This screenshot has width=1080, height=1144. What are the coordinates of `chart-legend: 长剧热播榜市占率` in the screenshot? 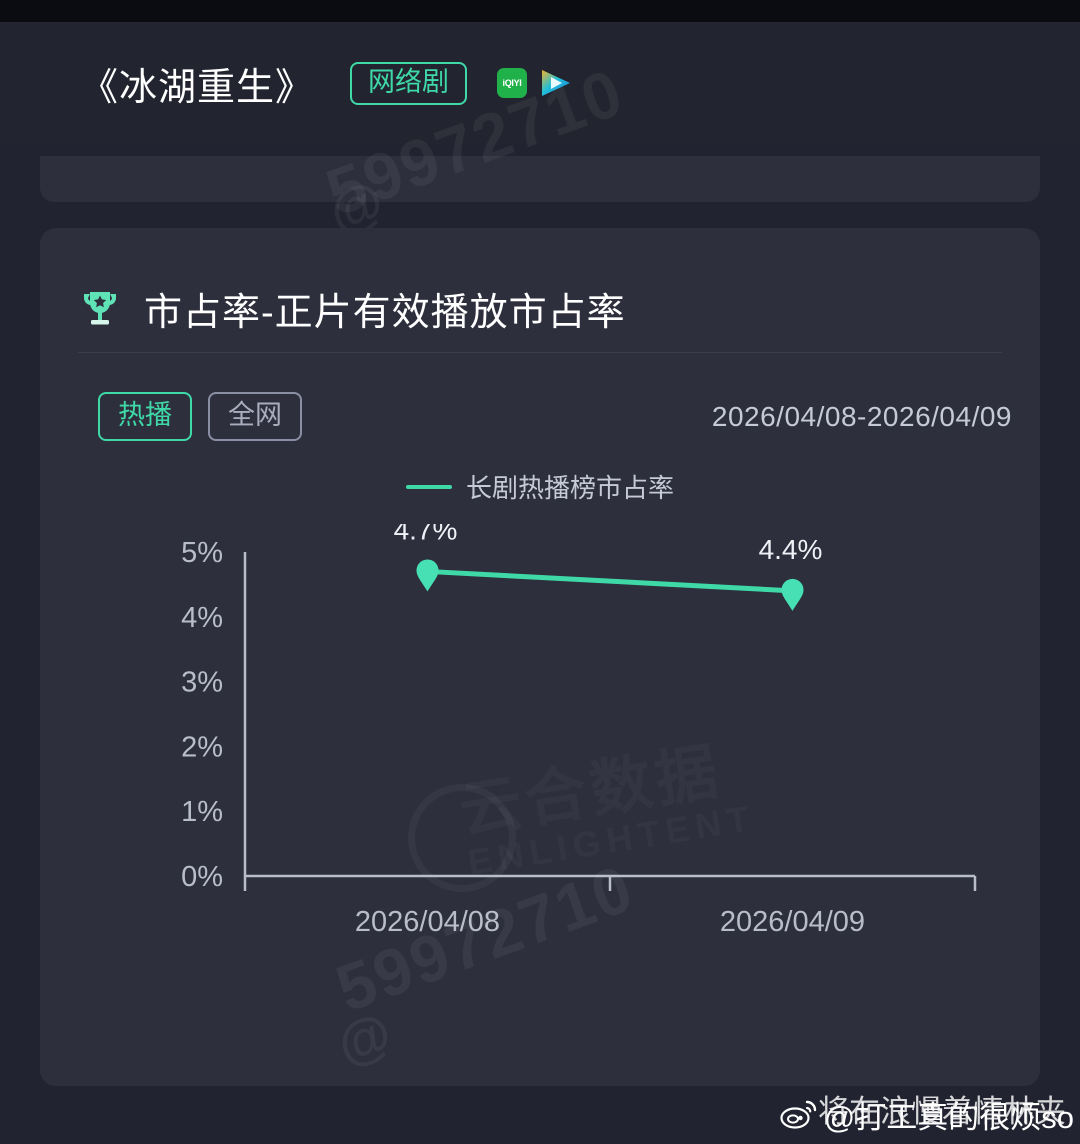 It's located at (540, 486).